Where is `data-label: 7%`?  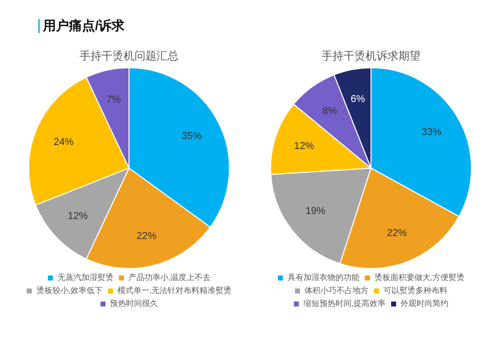
data-label: 7% is located at coordinates (114, 100).